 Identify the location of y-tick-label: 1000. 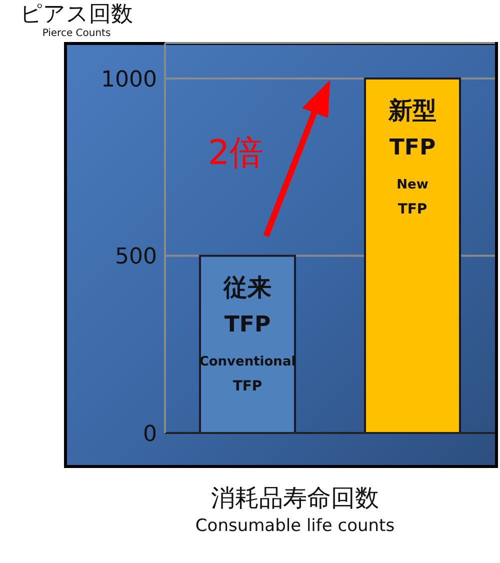
(129, 79).